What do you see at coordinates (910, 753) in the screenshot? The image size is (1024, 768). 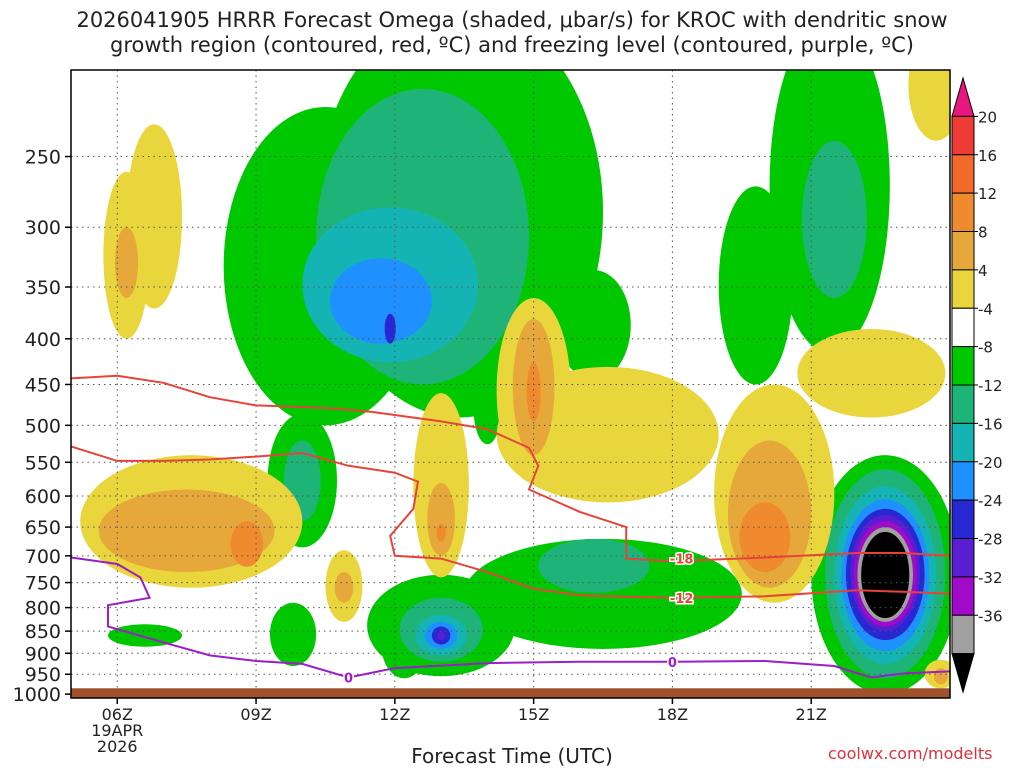 I see `site-credit: coolwx.com/modelts` at bounding box center [910, 753].